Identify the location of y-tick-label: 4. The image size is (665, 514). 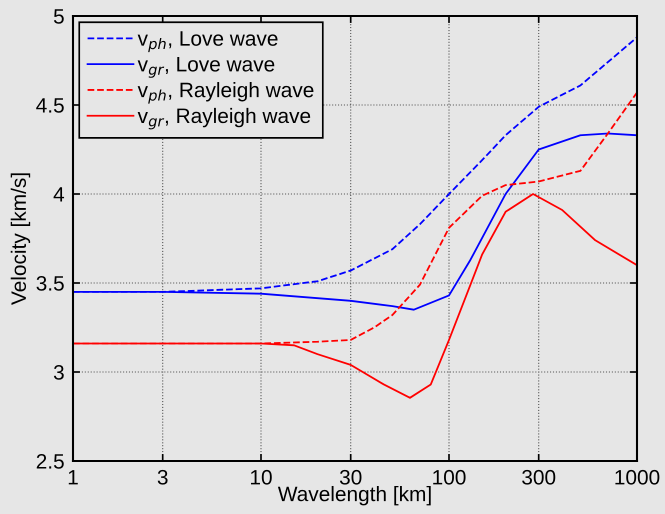
(59, 194).